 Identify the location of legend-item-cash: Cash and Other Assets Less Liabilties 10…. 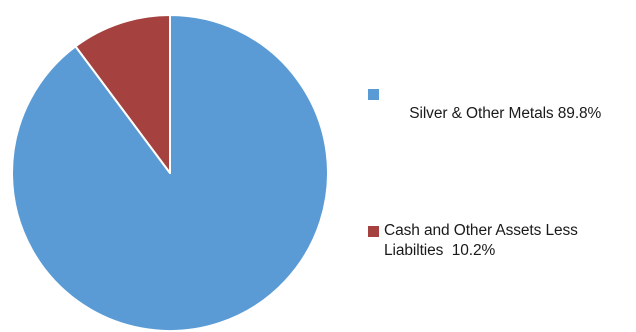
(473, 241).